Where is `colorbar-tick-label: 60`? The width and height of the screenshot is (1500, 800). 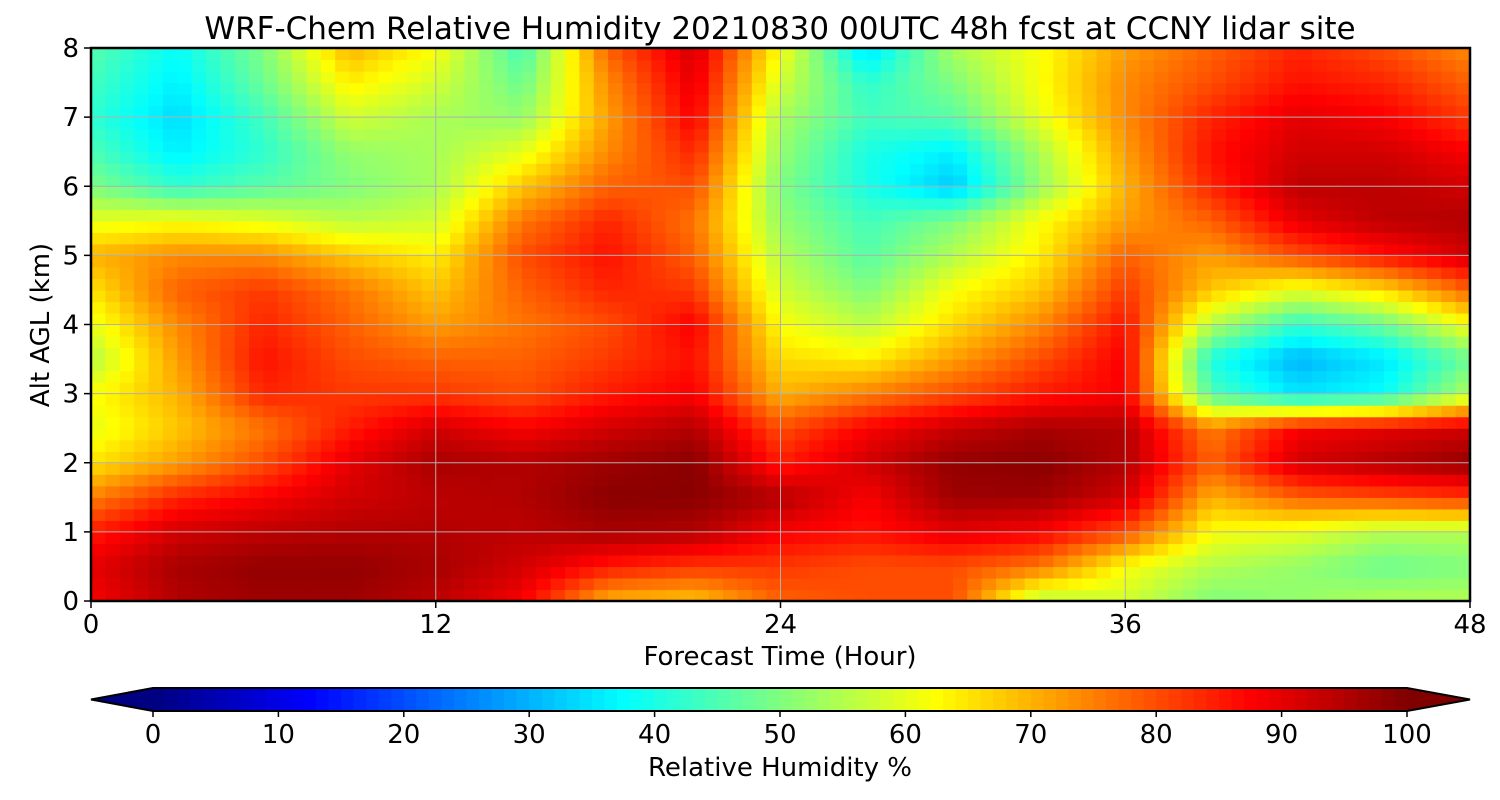
colorbar-tick-label: 60 is located at coordinates (905, 735).